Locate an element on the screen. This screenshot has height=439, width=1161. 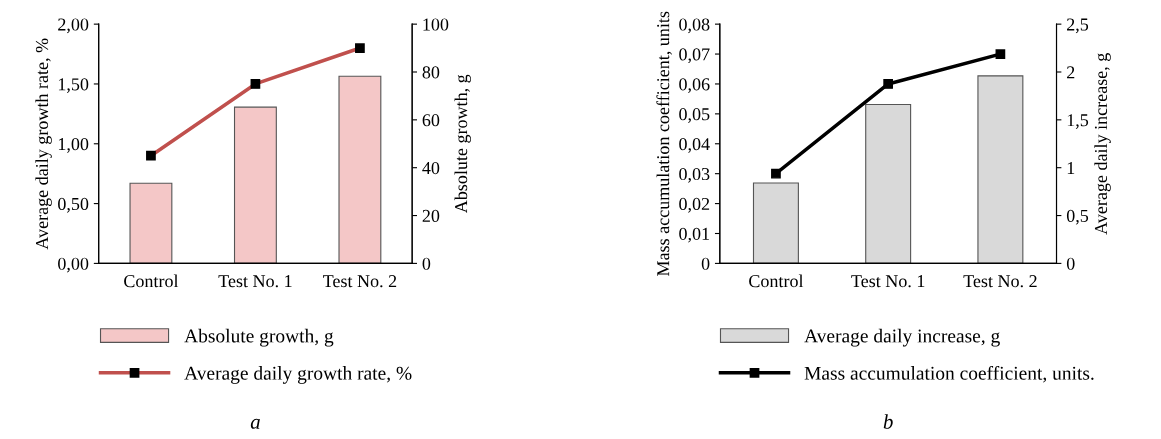
y-tick-label: 0 is located at coordinates (705, 263).